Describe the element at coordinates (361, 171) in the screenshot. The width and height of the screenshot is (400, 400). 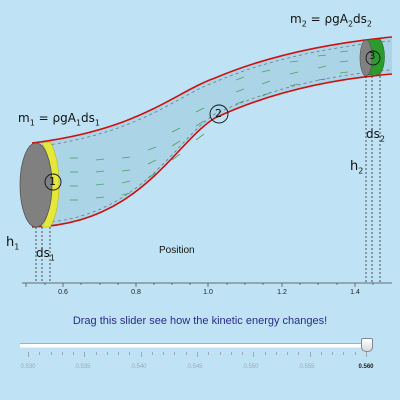
I see `h2-sub: 2` at that location.